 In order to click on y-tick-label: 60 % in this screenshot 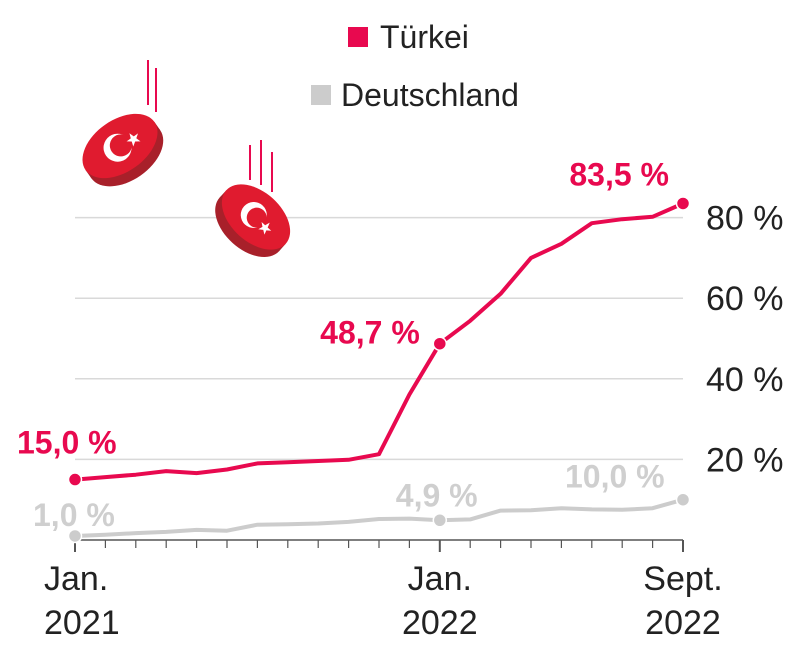, I will do `click(745, 299)`.